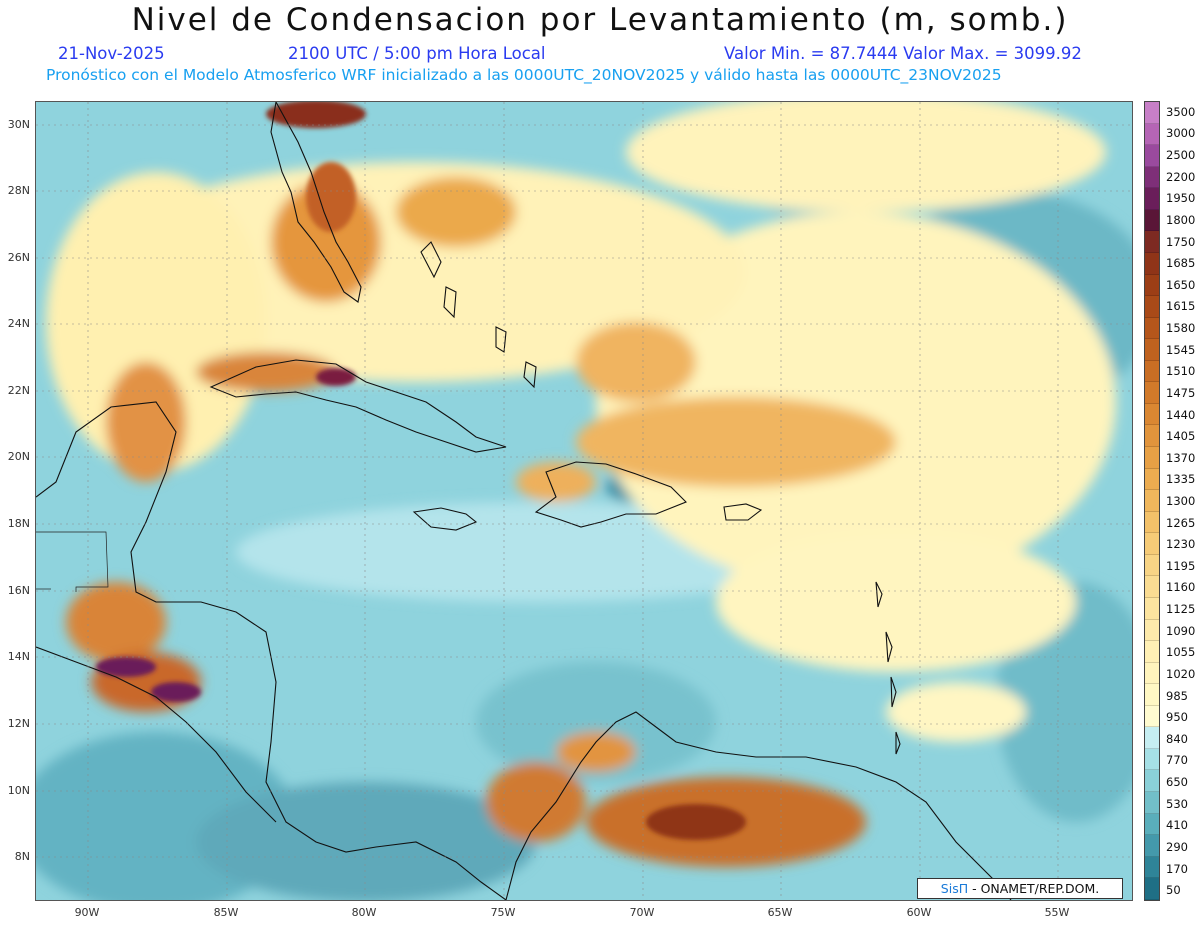 This screenshot has height=927, width=1200. I want to click on legend-label: 3500, so click(1181, 111).